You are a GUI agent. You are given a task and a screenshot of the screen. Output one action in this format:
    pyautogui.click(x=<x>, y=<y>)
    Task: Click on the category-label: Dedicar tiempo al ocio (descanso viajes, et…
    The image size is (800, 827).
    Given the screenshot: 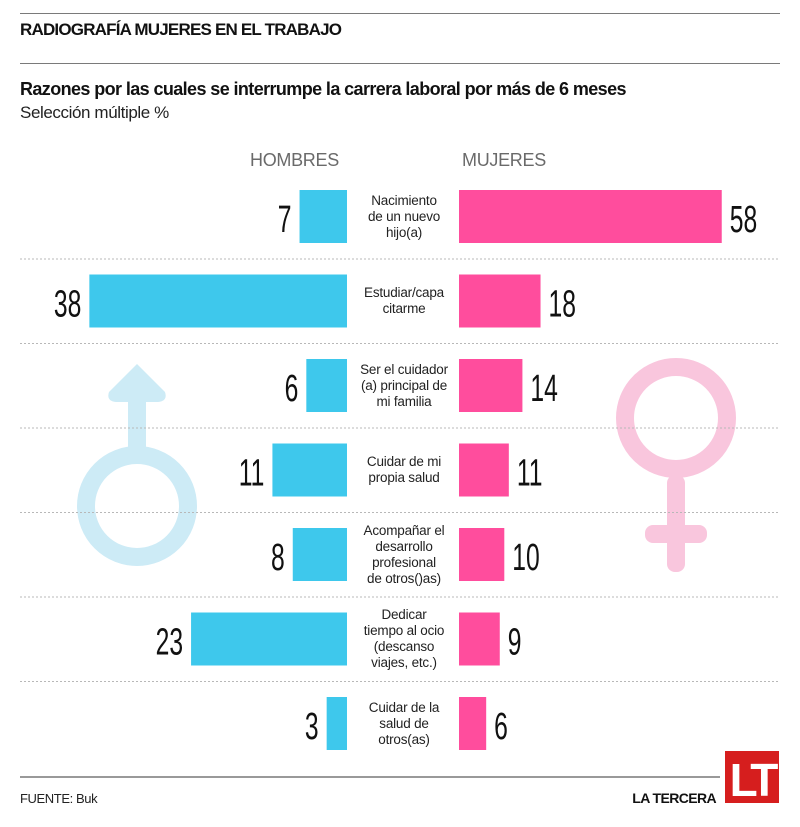 What is the action you would take?
    pyautogui.click(x=404, y=639)
    